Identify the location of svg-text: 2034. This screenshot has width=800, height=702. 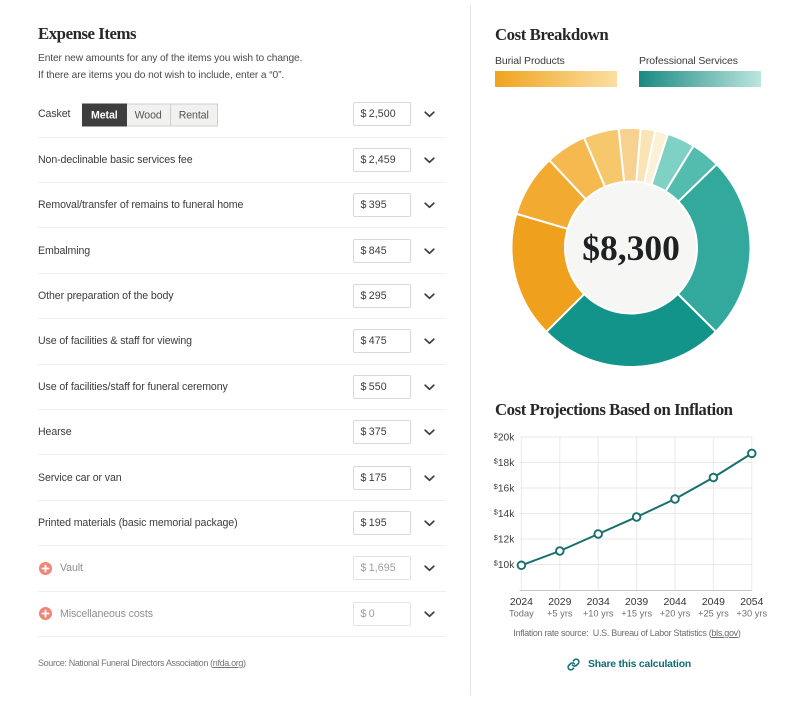
(598, 602).